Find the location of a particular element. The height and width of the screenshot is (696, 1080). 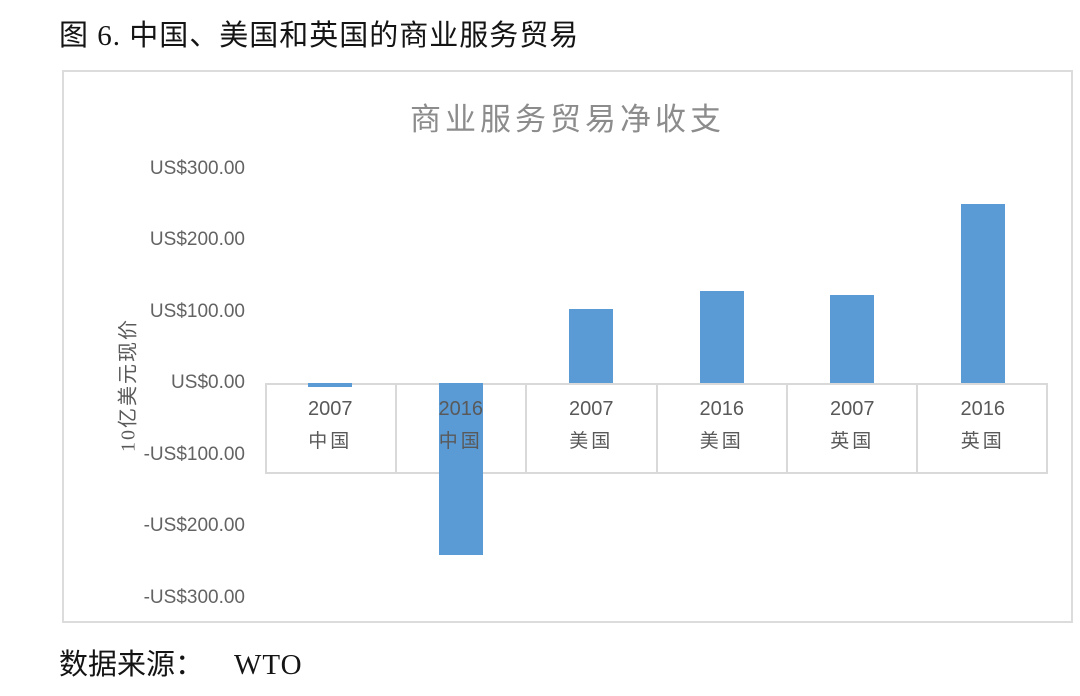

data-source-value: WTO is located at coordinates (268, 665).